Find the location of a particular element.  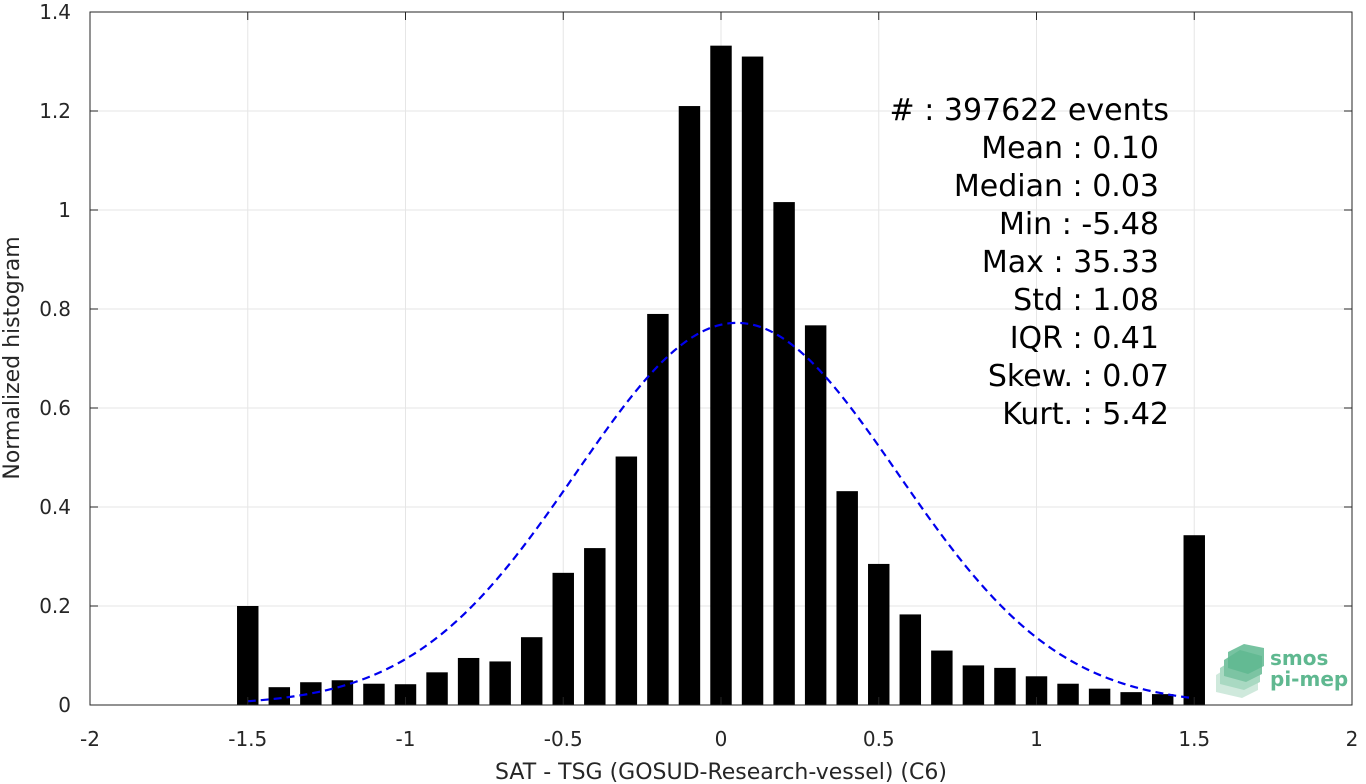

y-tick-label: 0.4 is located at coordinates (55, 507).